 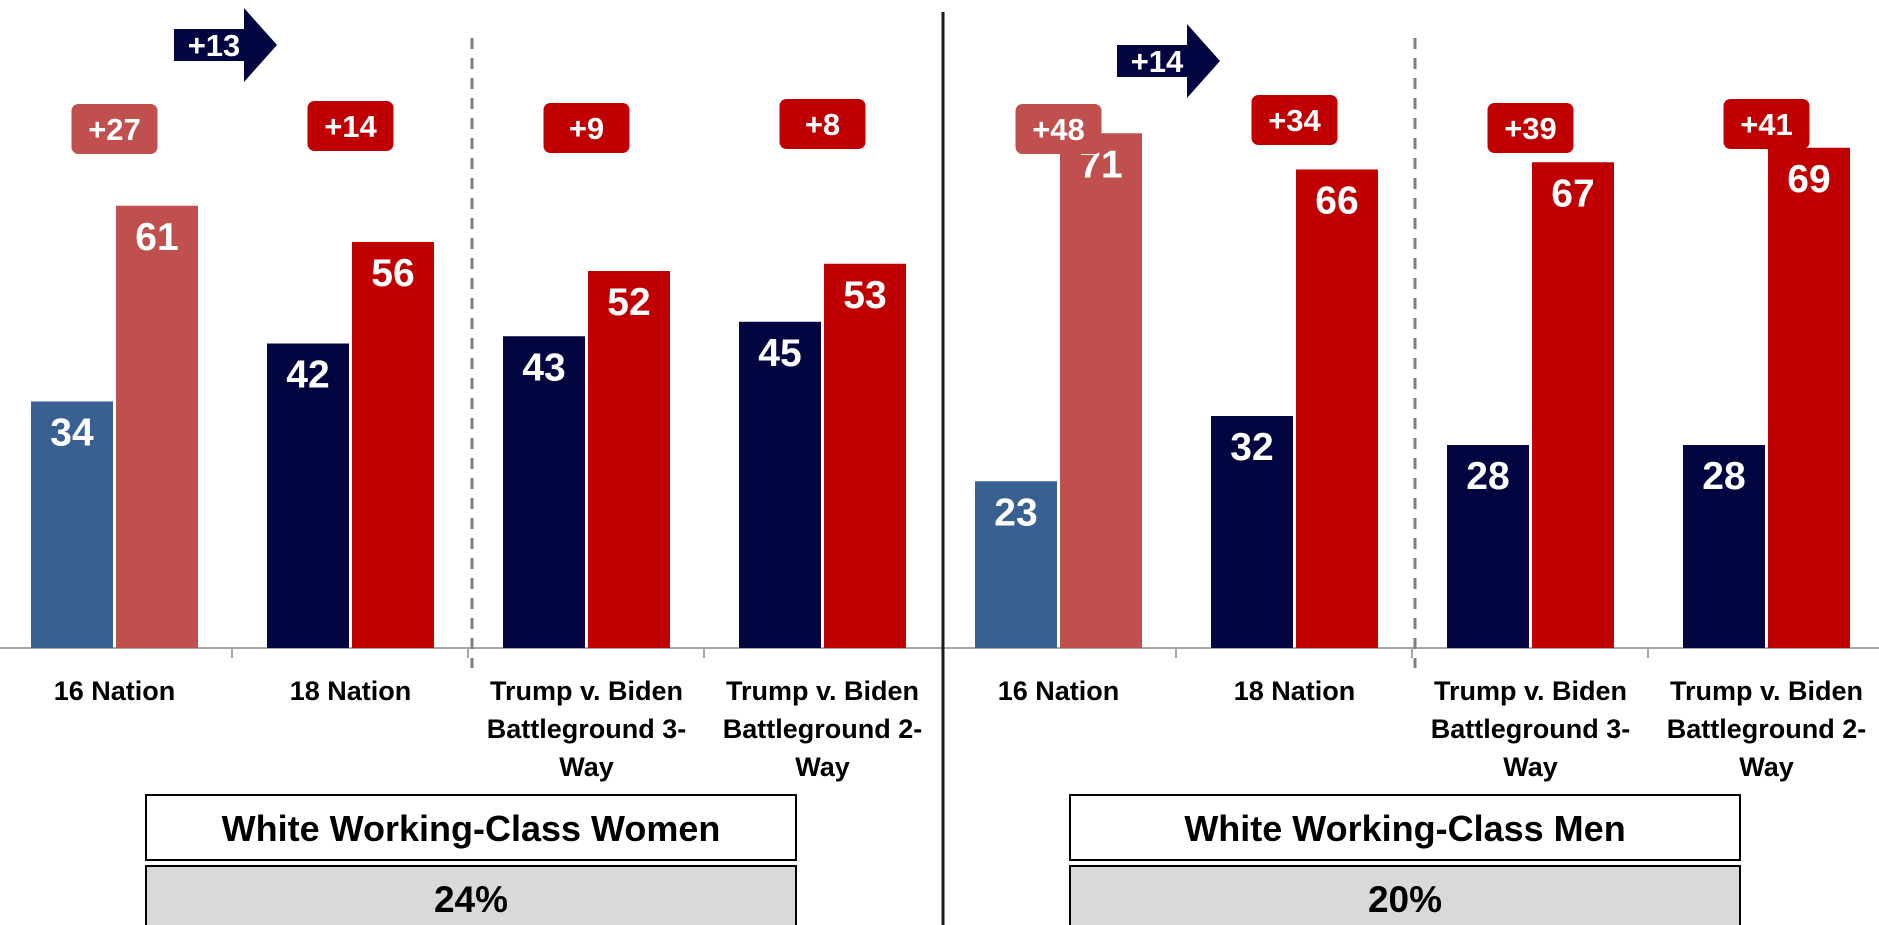 What do you see at coordinates (586, 691) in the screenshot?
I see `category-label-0-2-0: Trump v. Biden` at bounding box center [586, 691].